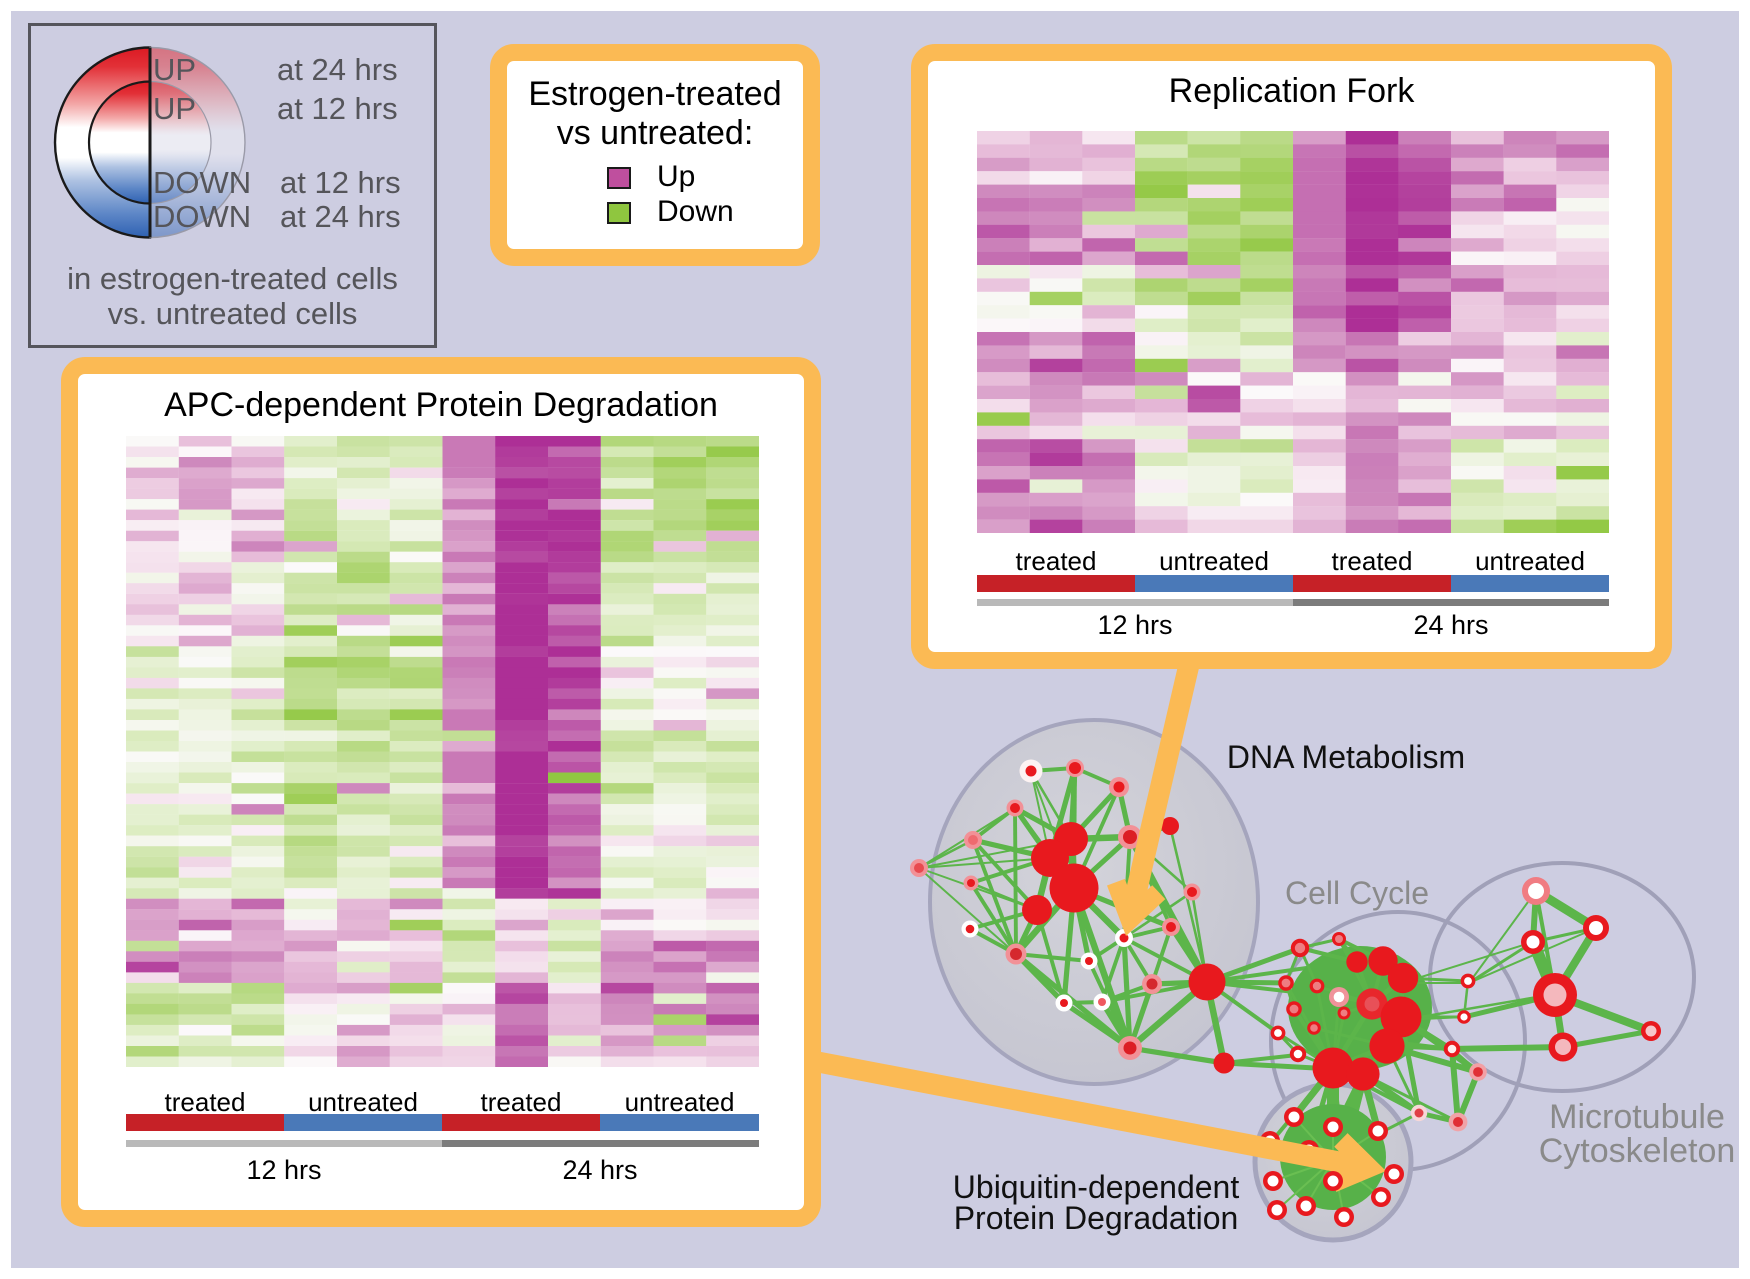 This screenshot has height=1279, width=1750. What do you see at coordinates (1096, 1218) in the screenshot?
I see `svg-text: Protein Degradation` at bounding box center [1096, 1218].